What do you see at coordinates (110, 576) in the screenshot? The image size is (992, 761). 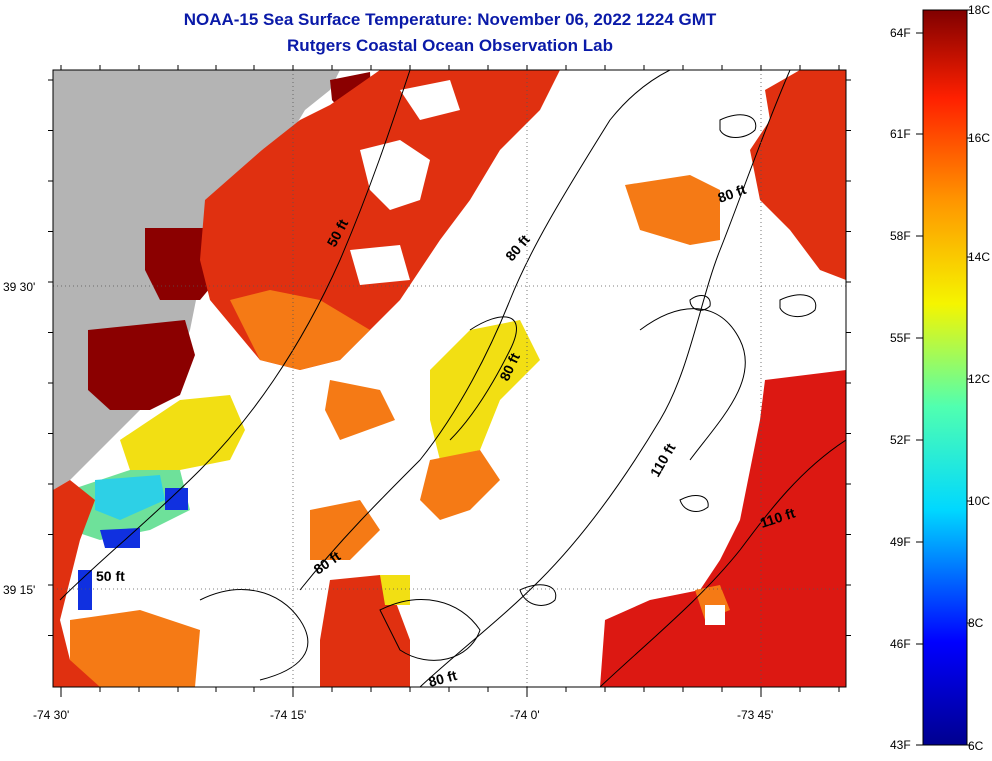 I see `depth-label: 50 ft` at bounding box center [110, 576].